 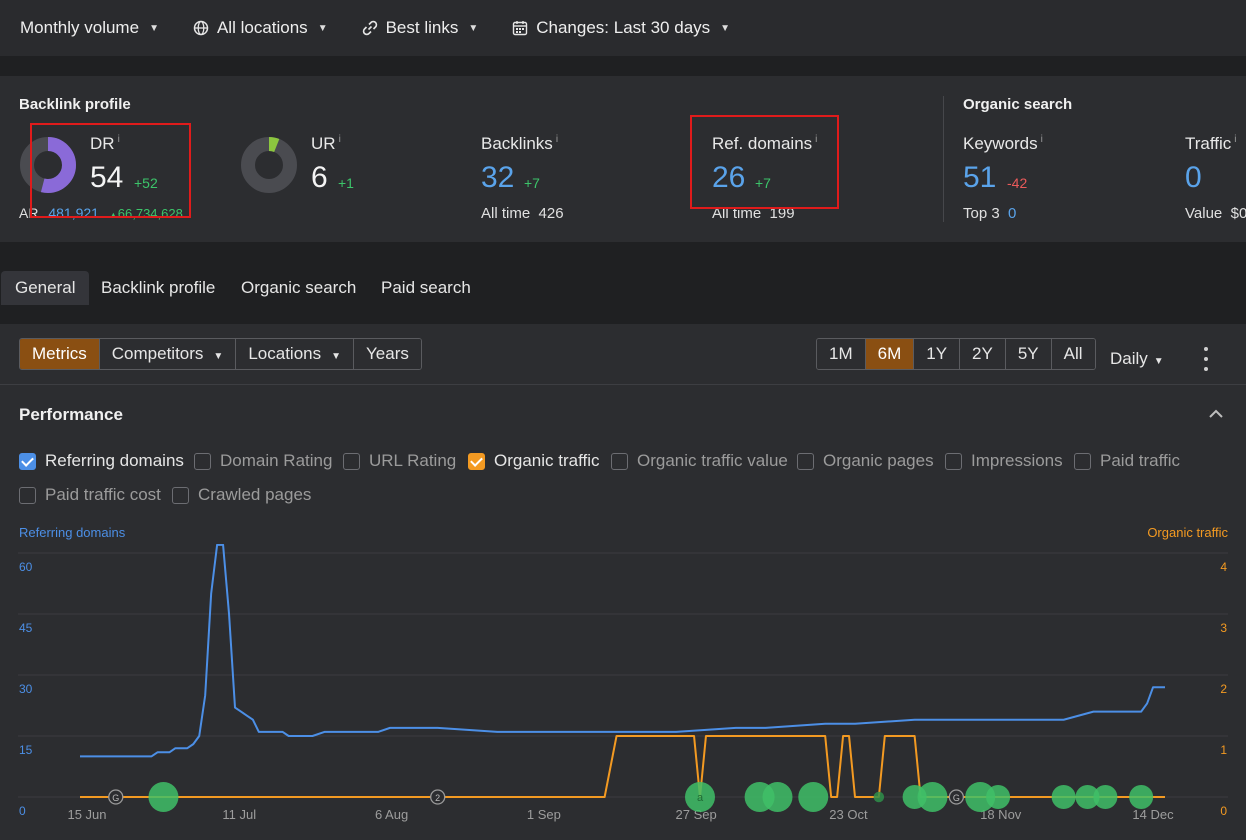 I want to click on competitors-label: Competitors, so click(x=157, y=353).